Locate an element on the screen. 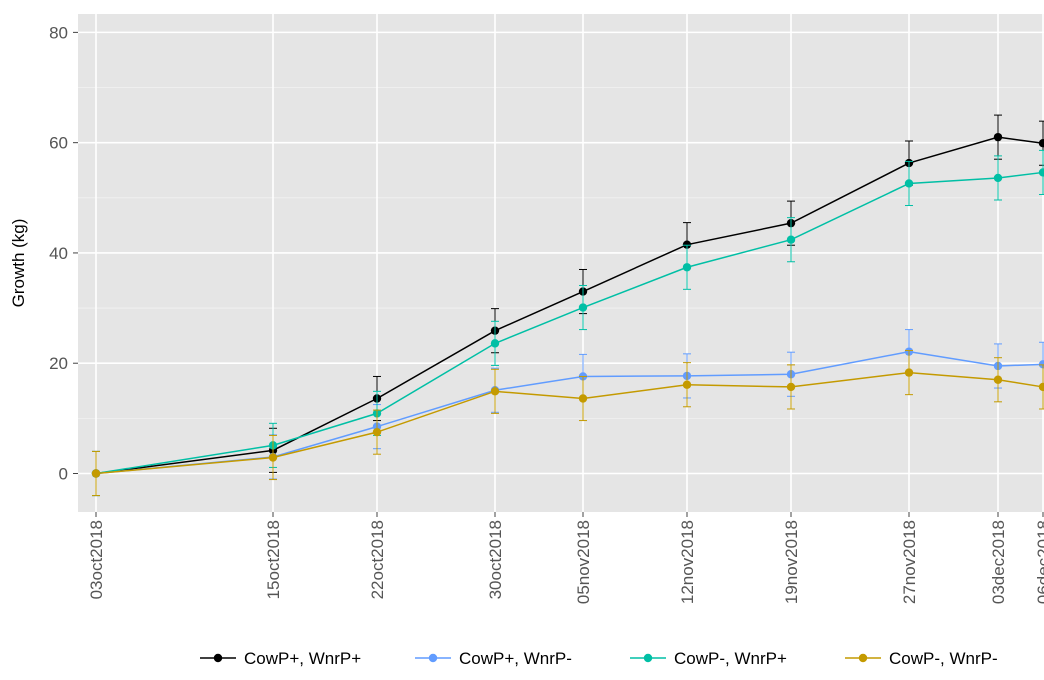 The width and height of the screenshot is (1044, 680). y-axis: 0 20 40 60 80 is located at coordinates (63, 253).